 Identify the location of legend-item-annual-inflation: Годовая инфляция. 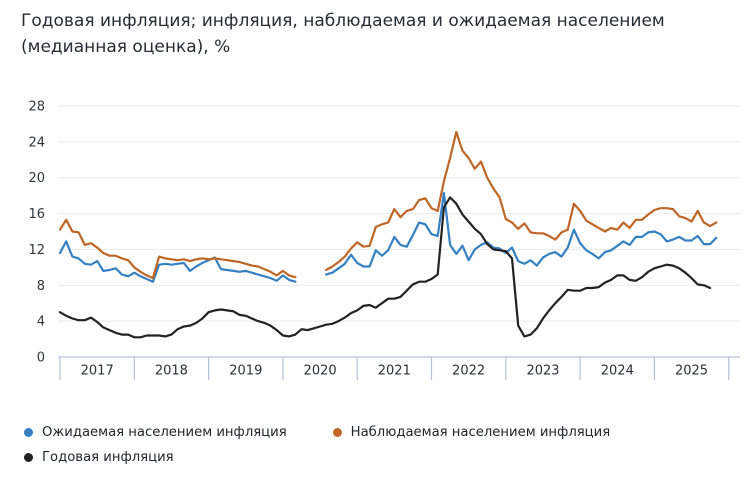
(99, 457).